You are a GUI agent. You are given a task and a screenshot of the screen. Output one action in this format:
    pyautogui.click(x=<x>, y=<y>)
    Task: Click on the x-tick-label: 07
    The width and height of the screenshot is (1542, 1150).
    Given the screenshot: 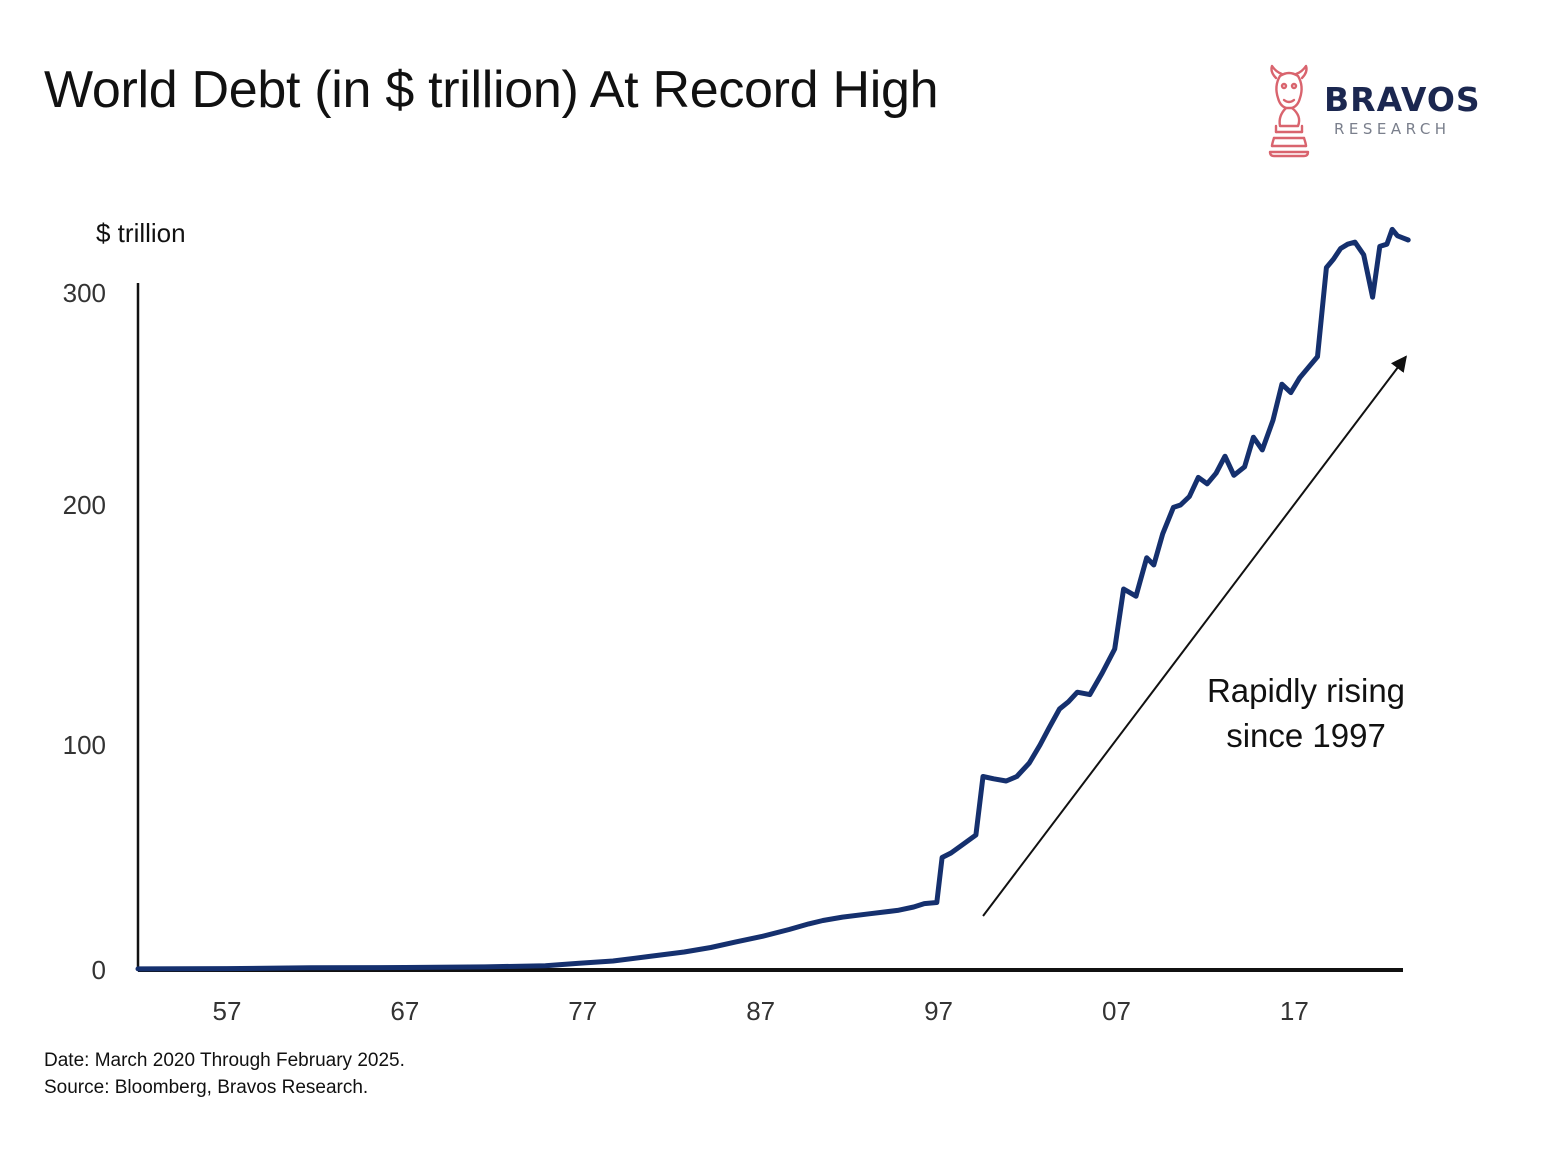 What is the action you would take?
    pyautogui.click(x=1116, y=1011)
    